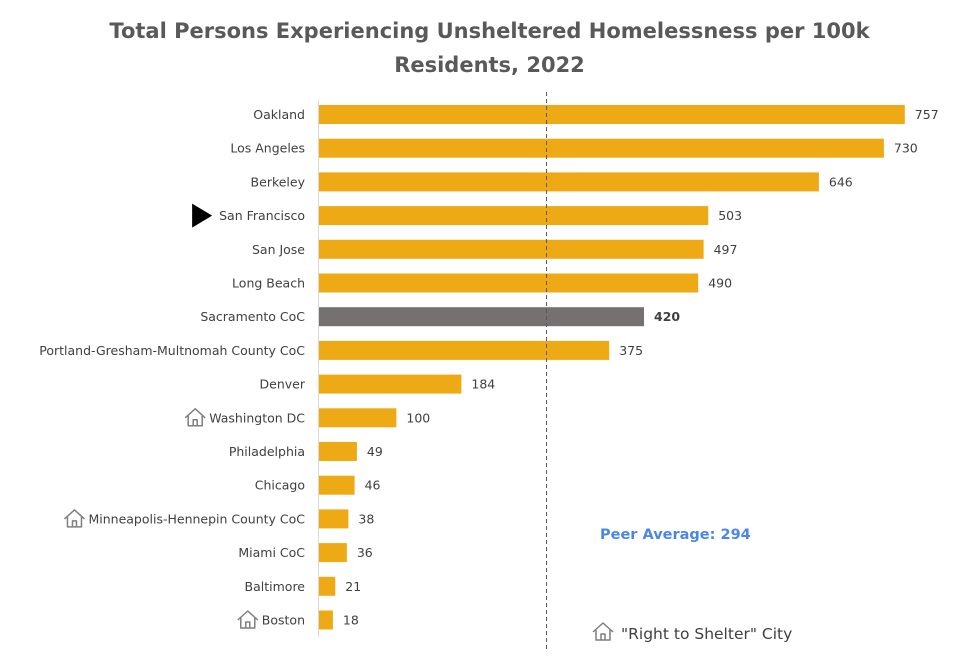  What do you see at coordinates (338, 451) in the screenshot?
I see `bar-philadelphia` at bounding box center [338, 451].